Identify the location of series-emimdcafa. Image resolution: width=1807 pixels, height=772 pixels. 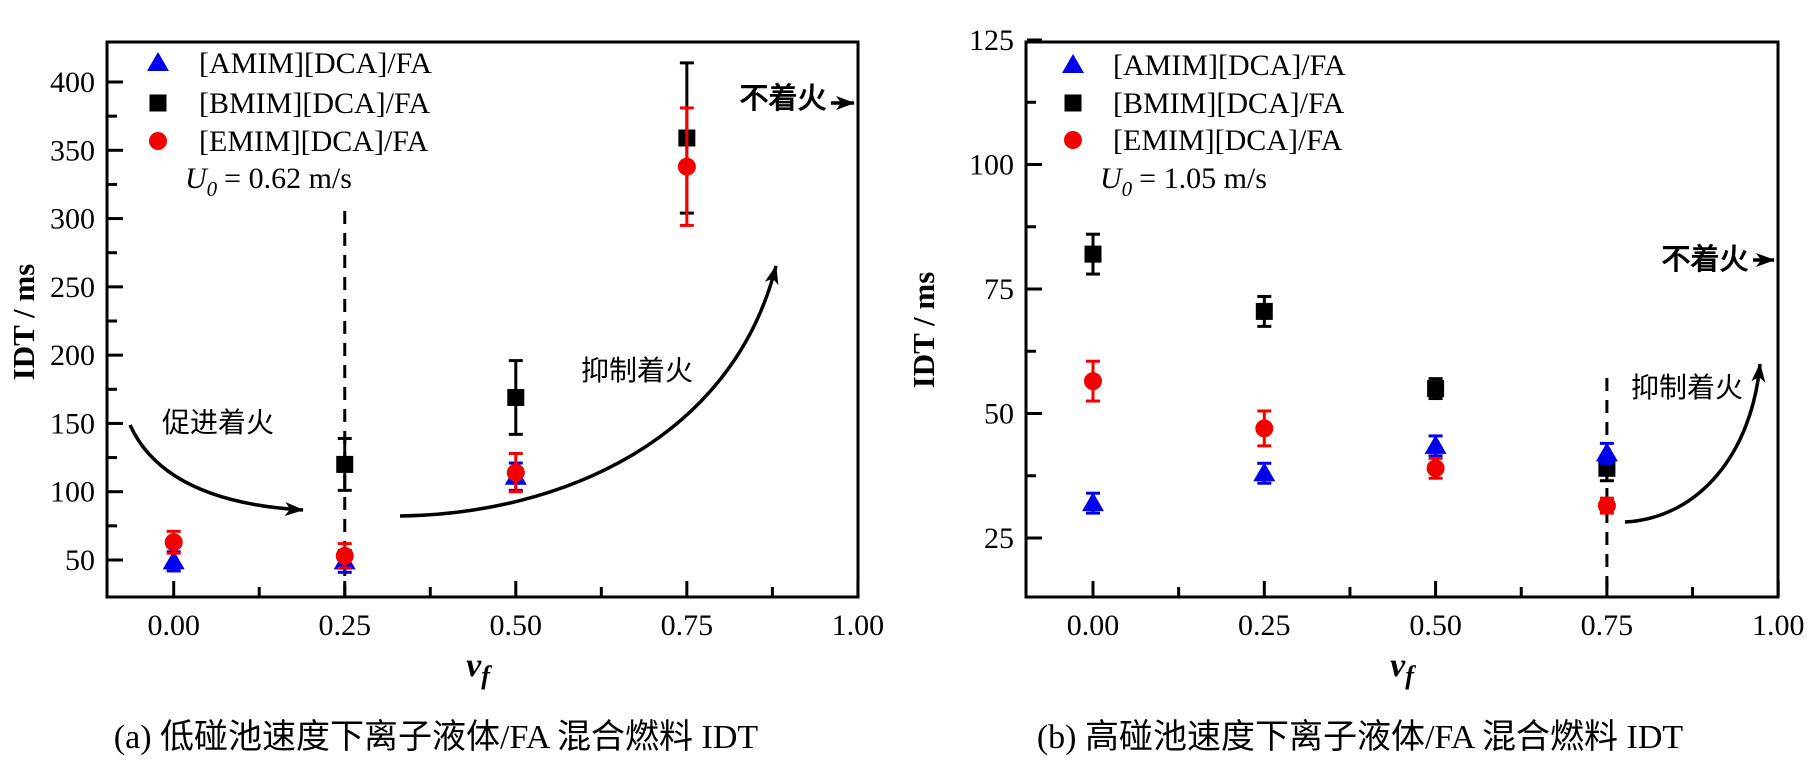
(1350, 437).